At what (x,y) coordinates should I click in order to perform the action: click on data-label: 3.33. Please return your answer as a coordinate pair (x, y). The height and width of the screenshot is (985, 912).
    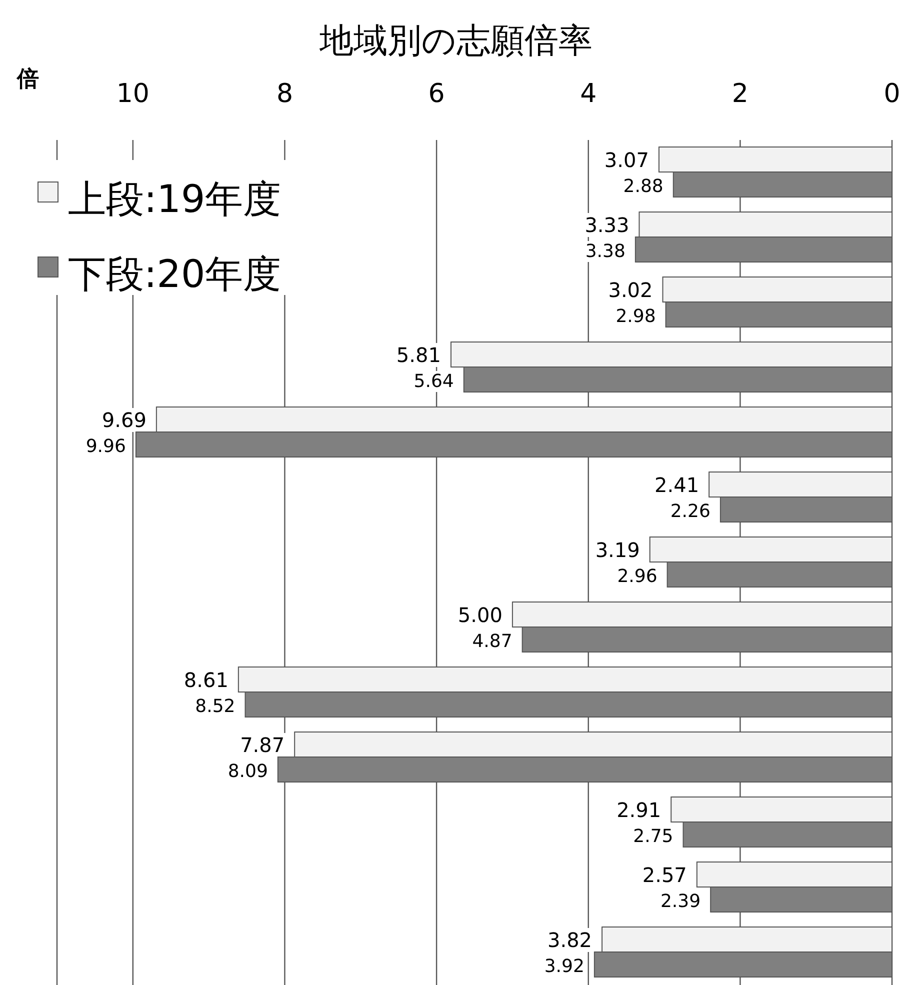
    Looking at the image, I should click on (607, 225).